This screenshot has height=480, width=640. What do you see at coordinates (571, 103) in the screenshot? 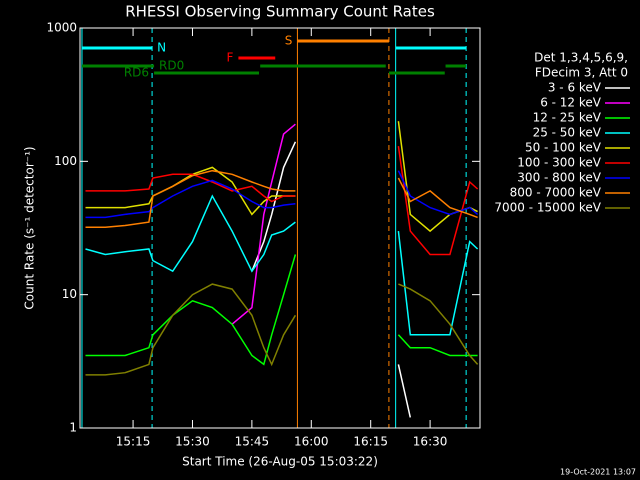
I see `legend-label: 6 - 12 keV` at bounding box center [571, 103].